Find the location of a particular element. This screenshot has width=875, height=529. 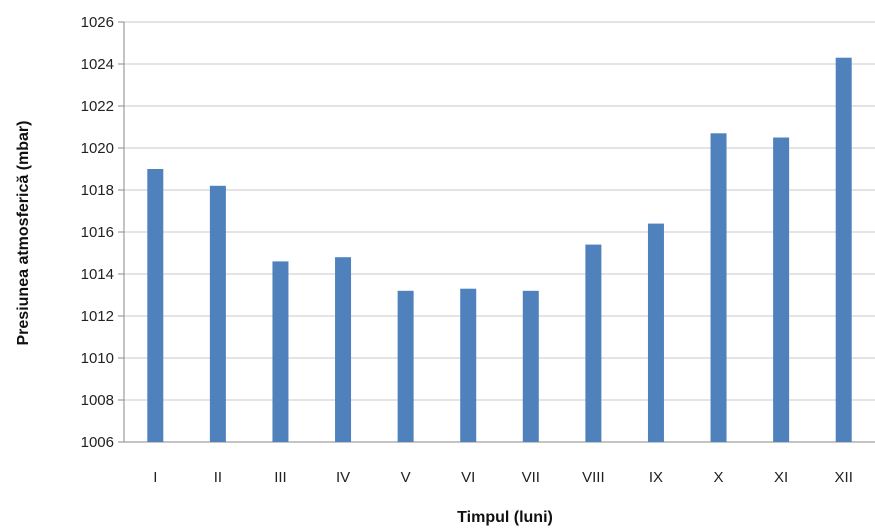

x-tick-label: XI is located at coordinates (781, 477).